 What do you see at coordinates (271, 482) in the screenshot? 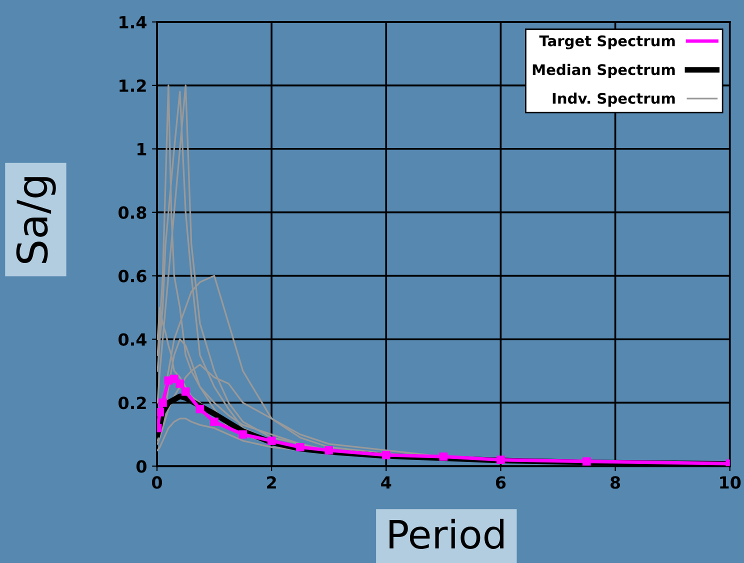
I see `x-tick-label: 2` at bounding box center [271, 482].